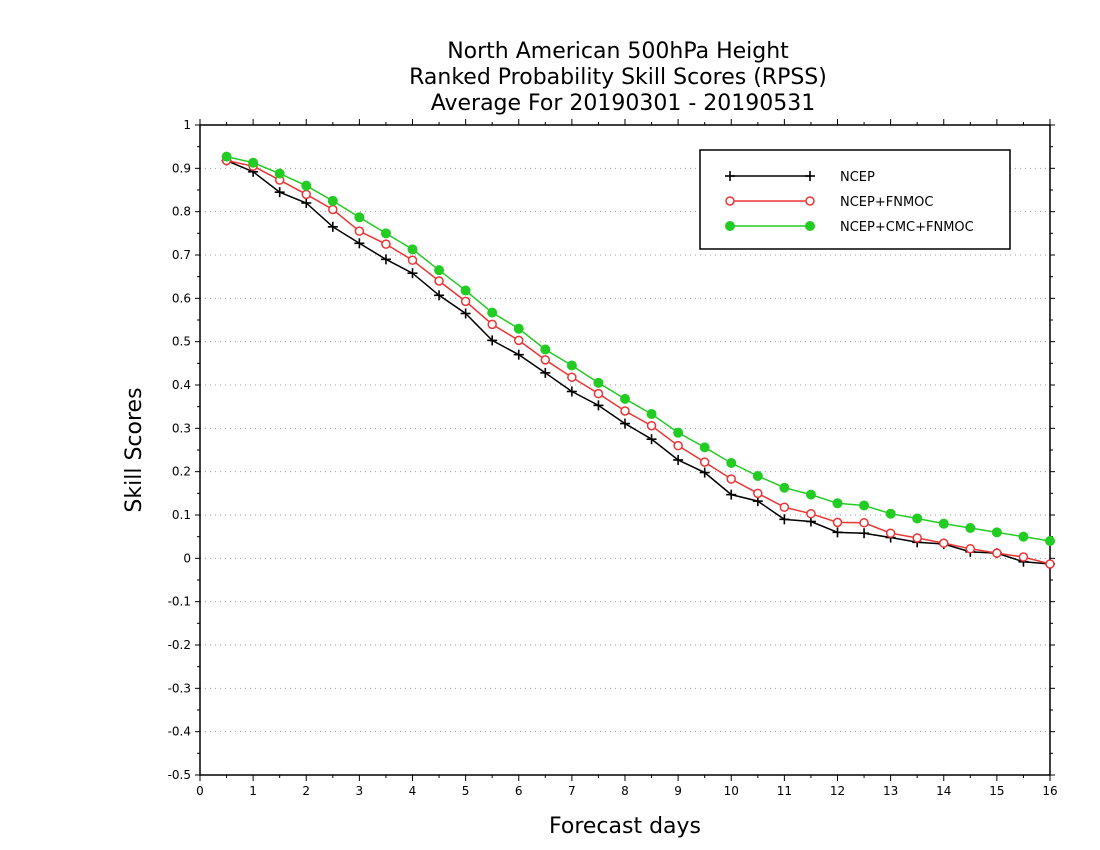 This screenshot has width=1100, height=850. Describe the element at coordinates (181, 342) in the screenshot. I see `y-tick-label: 0.5` at that location.